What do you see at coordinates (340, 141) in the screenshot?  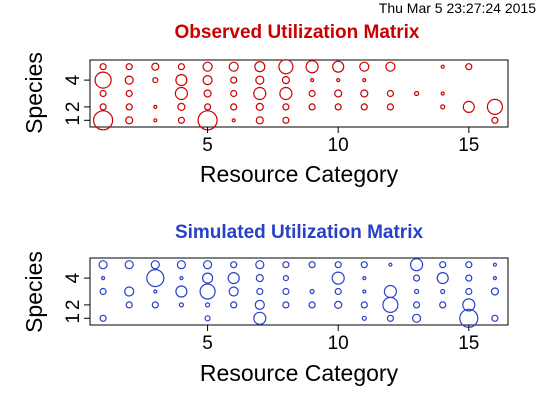 I see `observed-x-axis: 5 10 15` at bounding box center [340, 141].